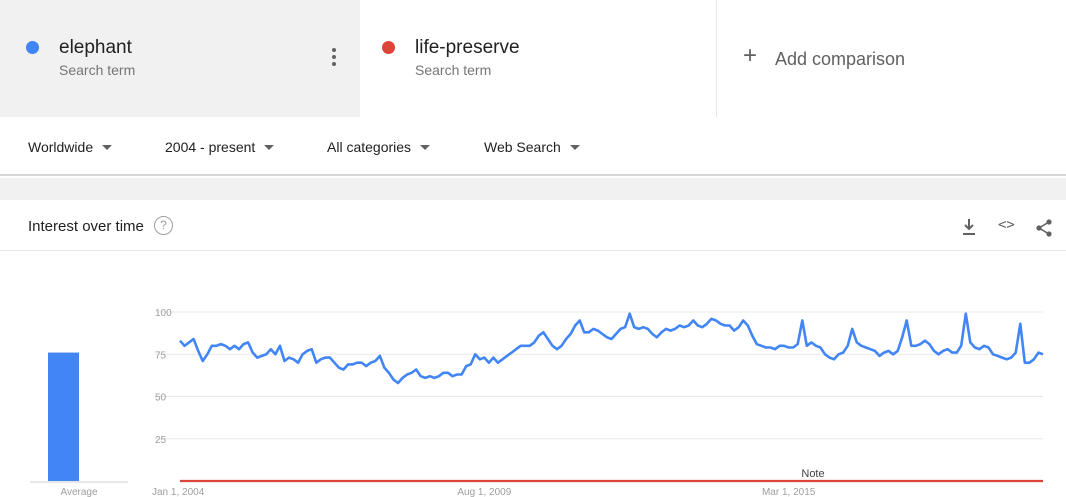  What do you see at coordinates (161, 398) in the screenshot?
I see `y-tick-label: 50` at bounding box center [161, 398].